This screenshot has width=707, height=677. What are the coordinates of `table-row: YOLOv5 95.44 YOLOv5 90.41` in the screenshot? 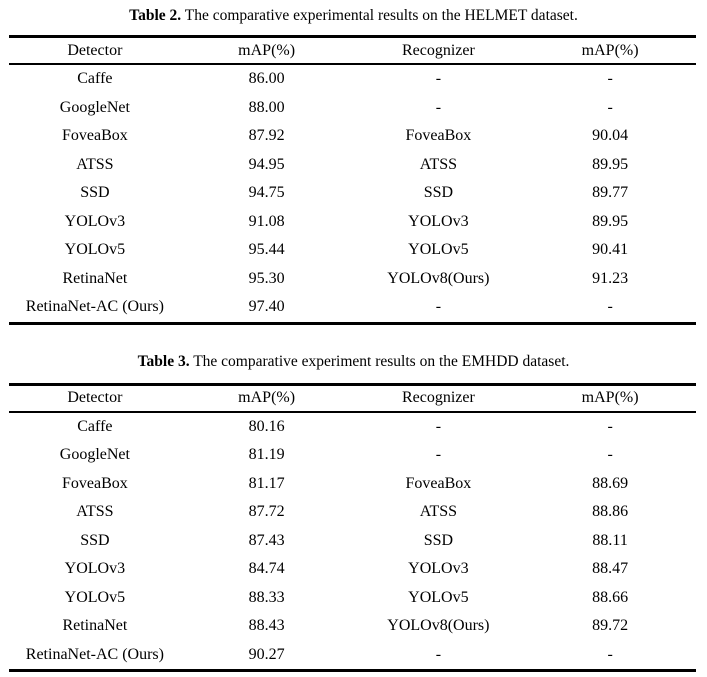 It's located at (352, 250).